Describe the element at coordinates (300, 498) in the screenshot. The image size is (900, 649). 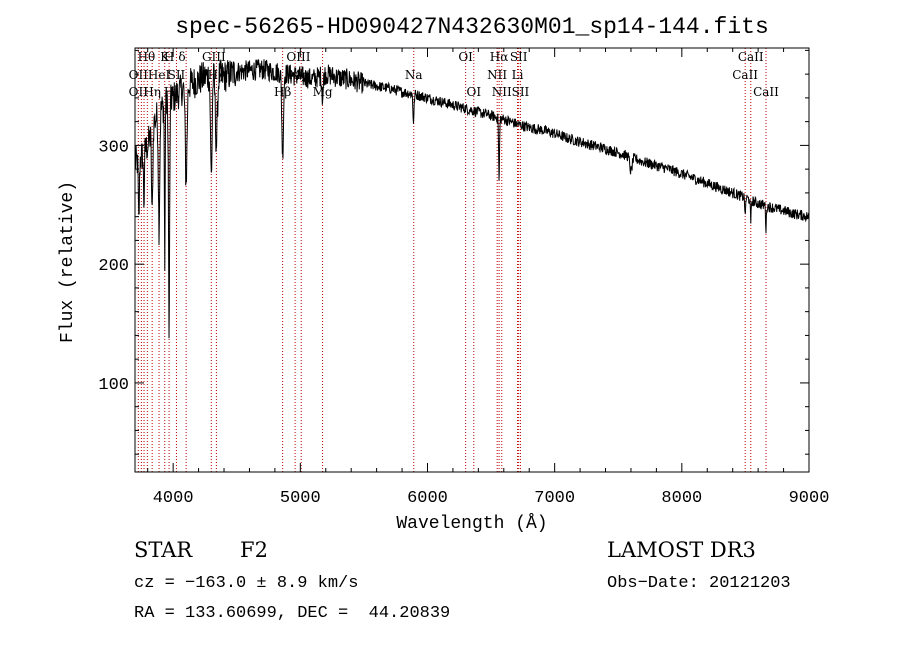
I see `x-tick-label: 5000` at that location.